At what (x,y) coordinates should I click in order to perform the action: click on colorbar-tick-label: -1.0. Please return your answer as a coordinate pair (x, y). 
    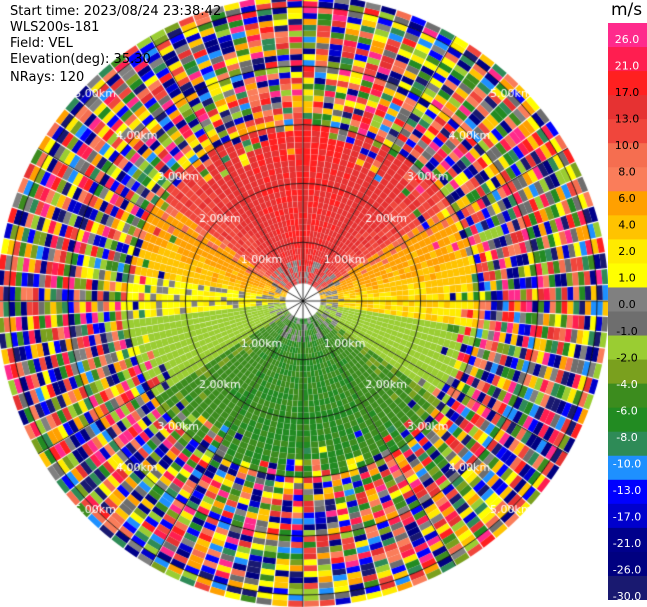
    Looking at the image, I should click on (626, 331).